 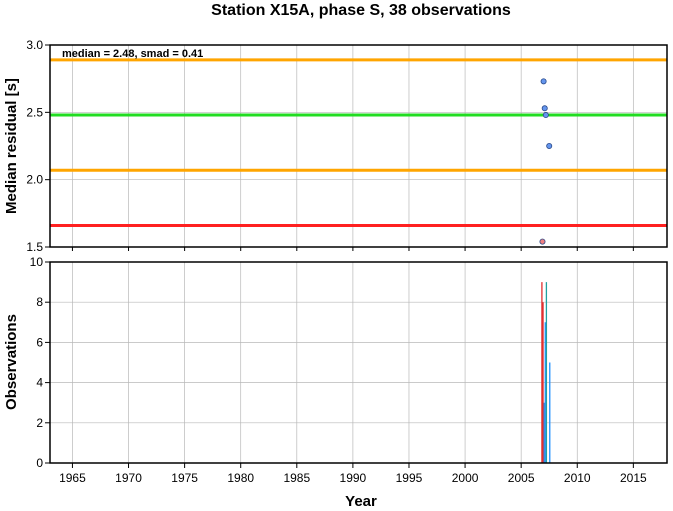 I want to click on x-tick-label: 1985, so click(x=296, y=478).